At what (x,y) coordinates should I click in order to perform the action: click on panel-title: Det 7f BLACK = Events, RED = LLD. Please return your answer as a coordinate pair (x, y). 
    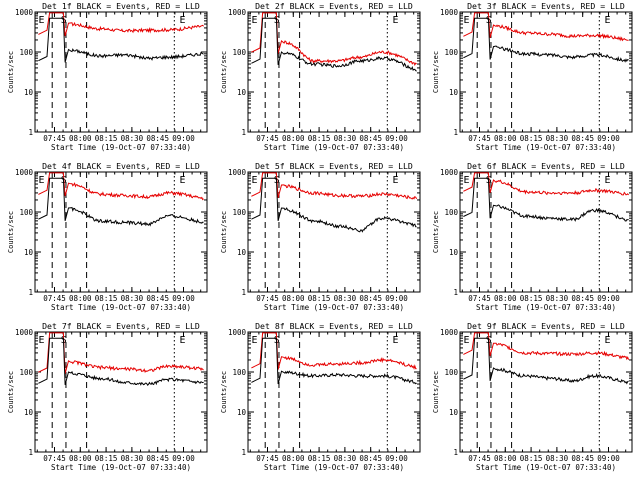
    Looking at the image, I should click on (121, 326).